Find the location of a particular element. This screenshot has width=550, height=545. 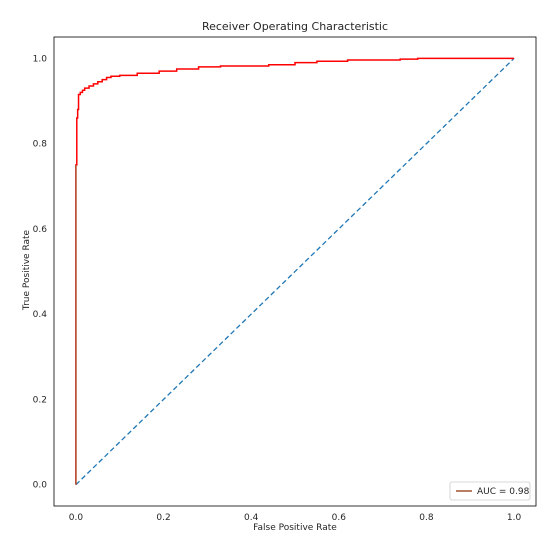

x-tick-label: 0.2 is located at coordinates (163, 518).